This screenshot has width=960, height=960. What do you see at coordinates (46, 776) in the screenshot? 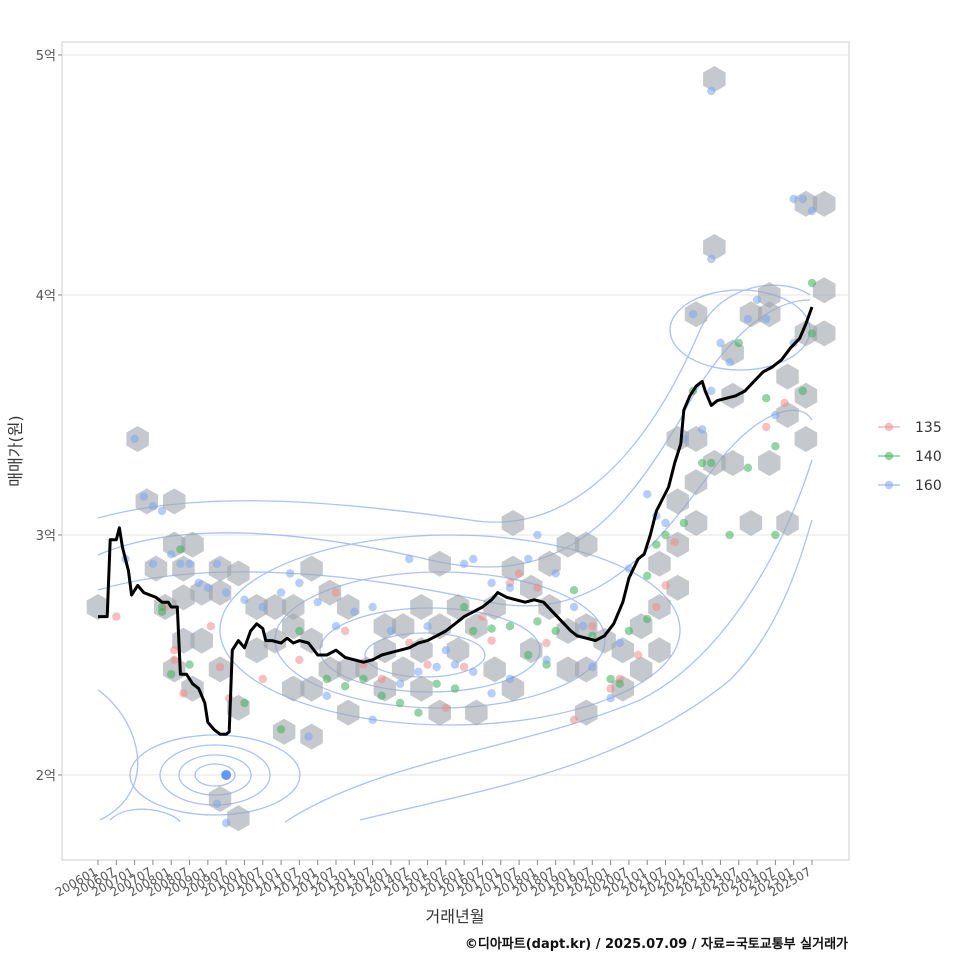
I see `y-tick-label: 2억` at bounding box center [46, 776].